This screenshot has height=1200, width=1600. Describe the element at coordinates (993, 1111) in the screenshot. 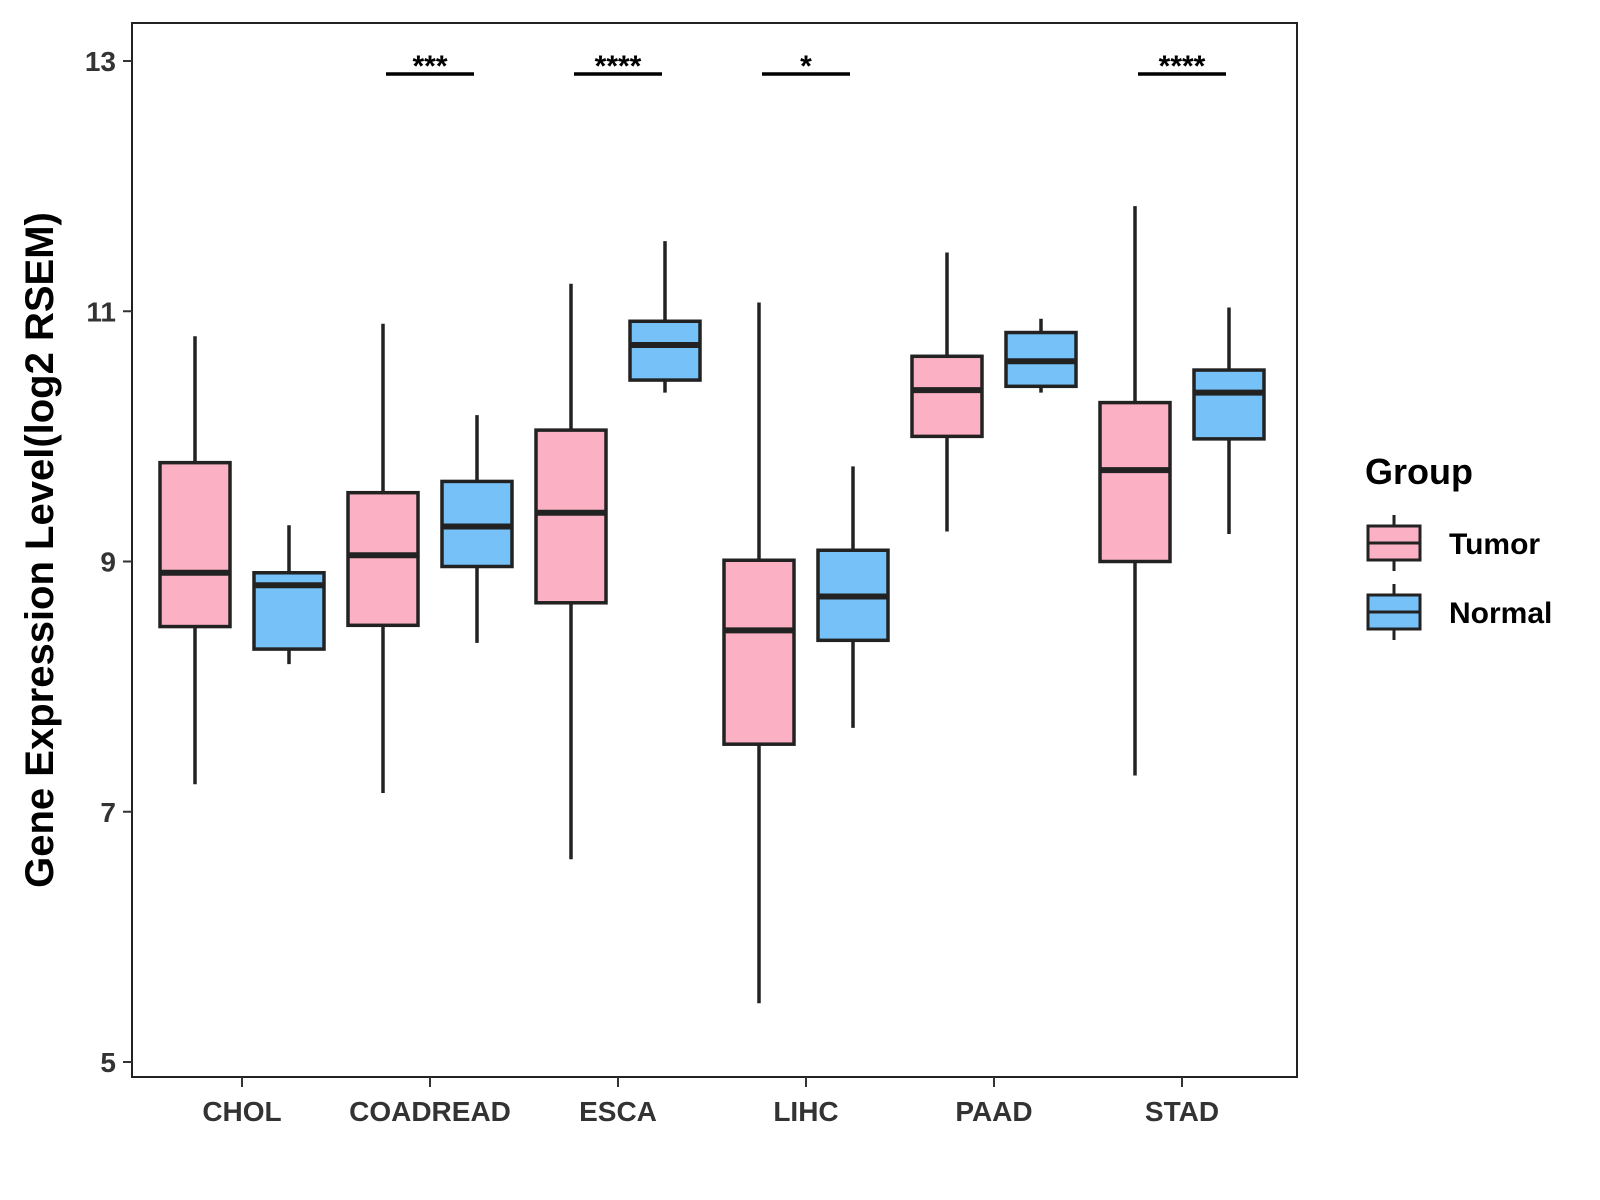

I see `x-tick-label: PAAD` at that location.